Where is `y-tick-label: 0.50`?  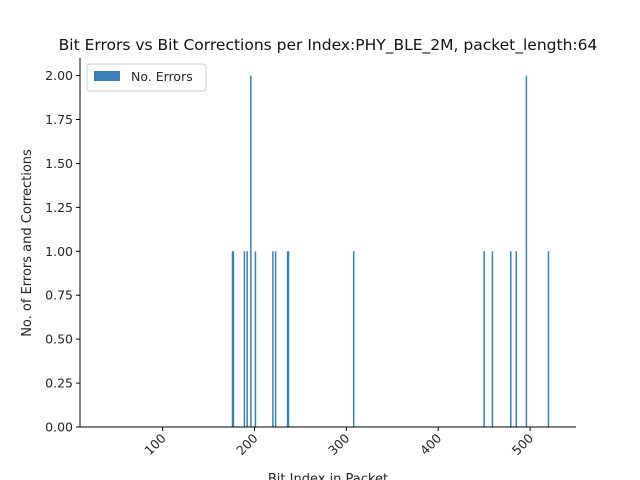 y-tick-label: 0.50 is located at coordinates (59, 339).